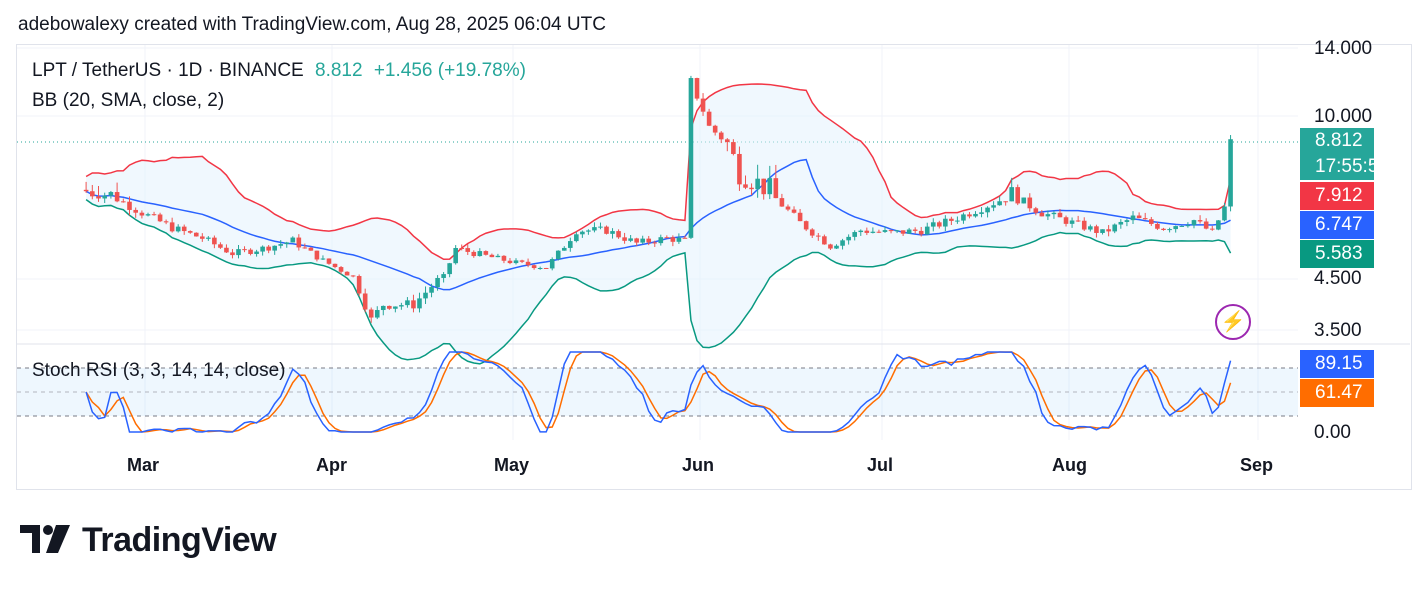 This screenshot has width=1428, height=591. I want to click on bb-basis-badge: 6.747, so click(1337, 225).